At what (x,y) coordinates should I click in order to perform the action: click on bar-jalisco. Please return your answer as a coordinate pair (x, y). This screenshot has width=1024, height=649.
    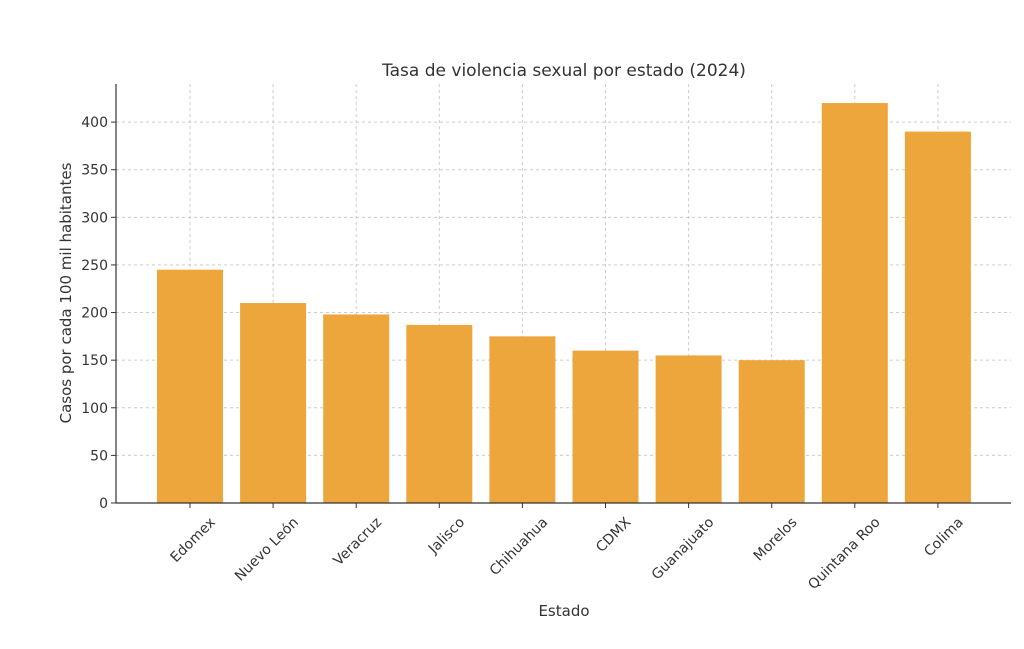
    Looking at the image, I should click on (439, 413).